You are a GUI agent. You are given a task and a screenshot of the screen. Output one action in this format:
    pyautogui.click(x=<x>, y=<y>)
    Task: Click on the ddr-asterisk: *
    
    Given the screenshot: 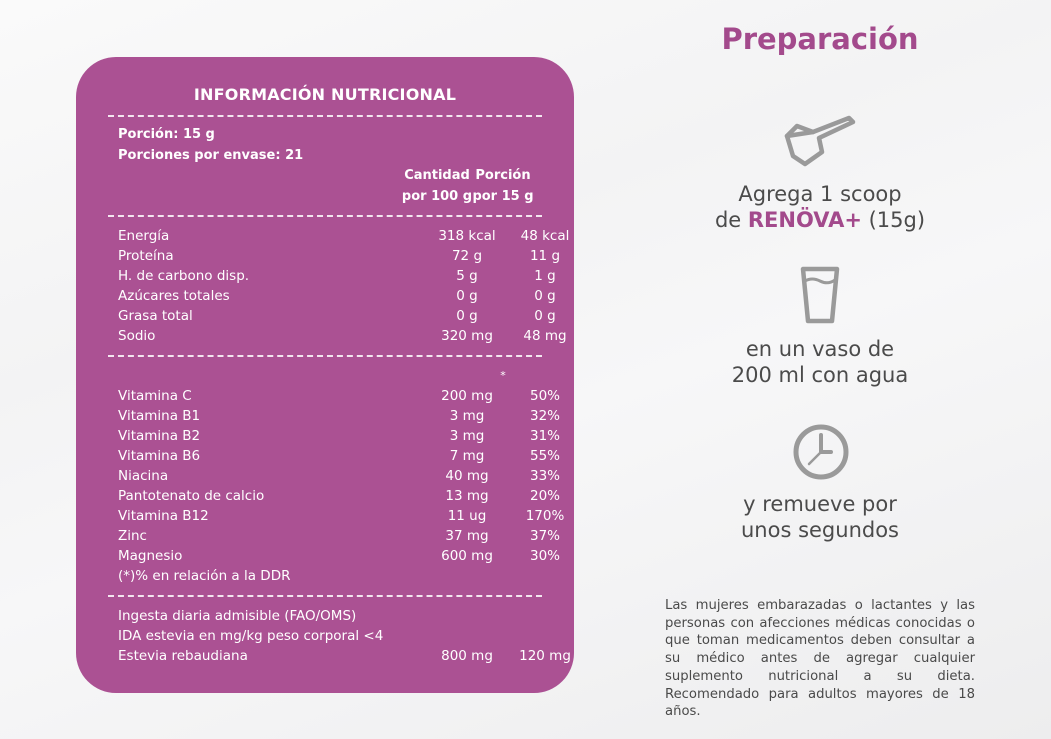 What is the action you would take?
    pyautogui.click(x=503, y=375)
    